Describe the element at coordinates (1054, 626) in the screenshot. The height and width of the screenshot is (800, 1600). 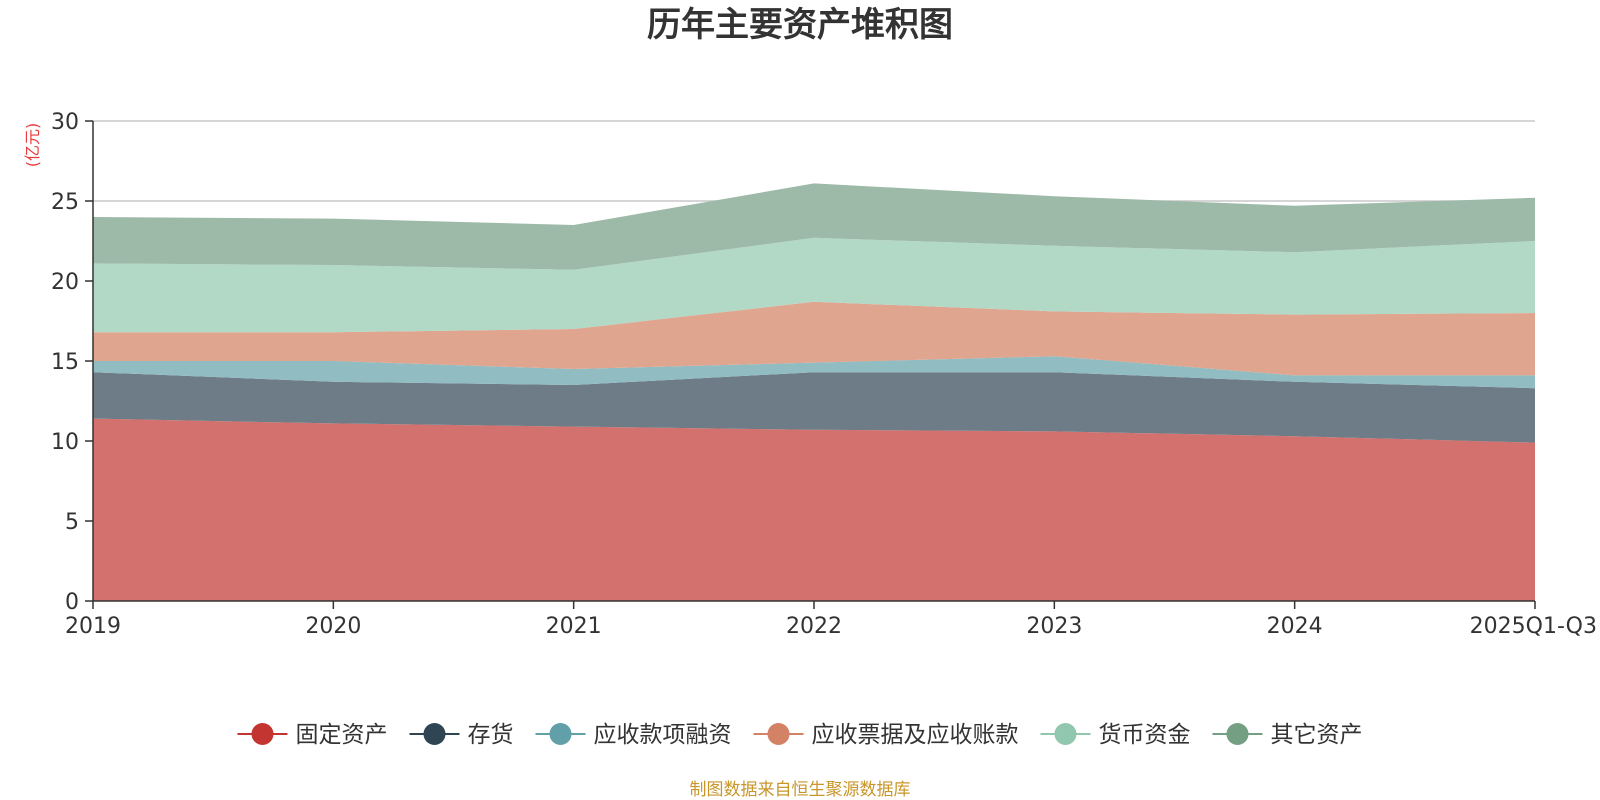
I see `x-tick-label-5: 2023` at that location.